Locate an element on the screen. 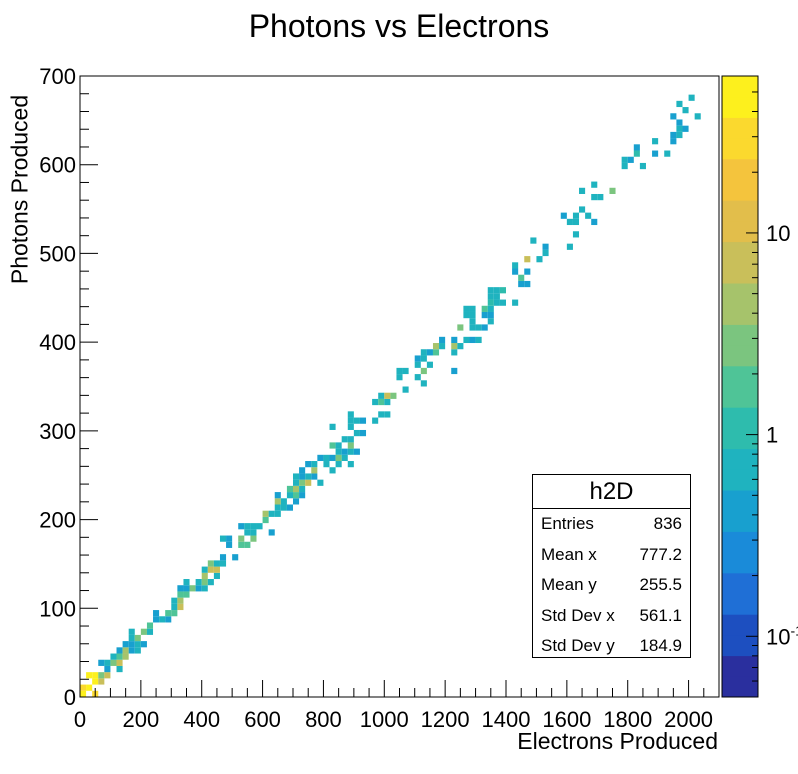 The width and height of the screenshot is (798, 774). stats-row-std-x: Std Dev x 561.1 is located at coordinates (611, 616).